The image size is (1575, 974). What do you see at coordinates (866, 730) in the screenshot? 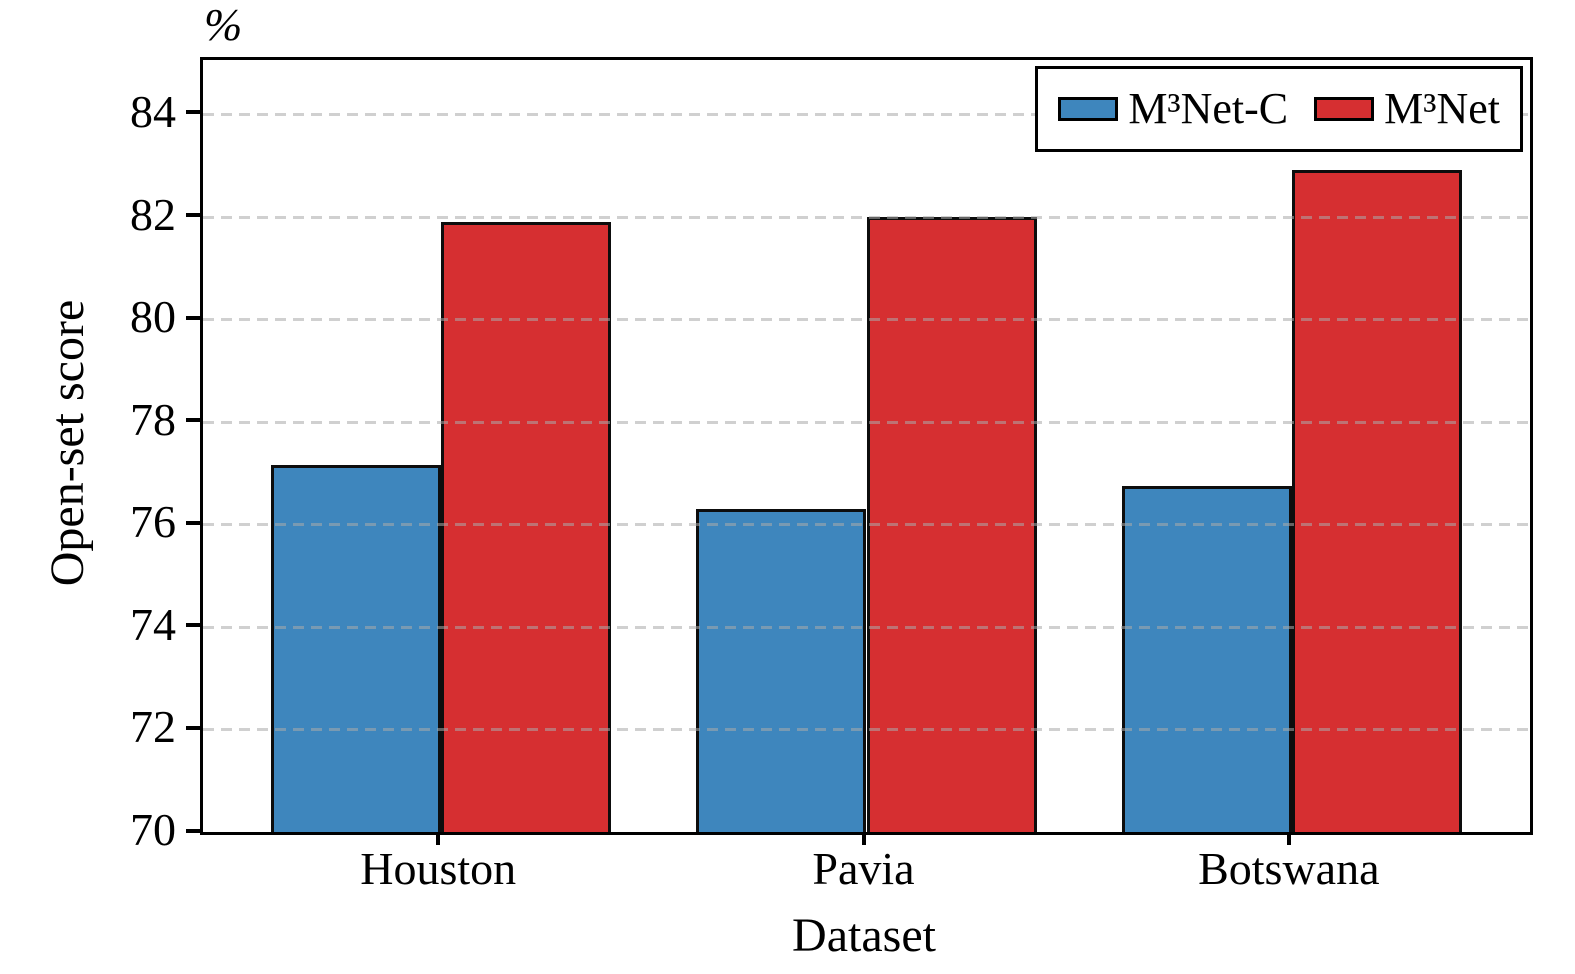
I see `gridline-y72` at bounding box center [866, 730].